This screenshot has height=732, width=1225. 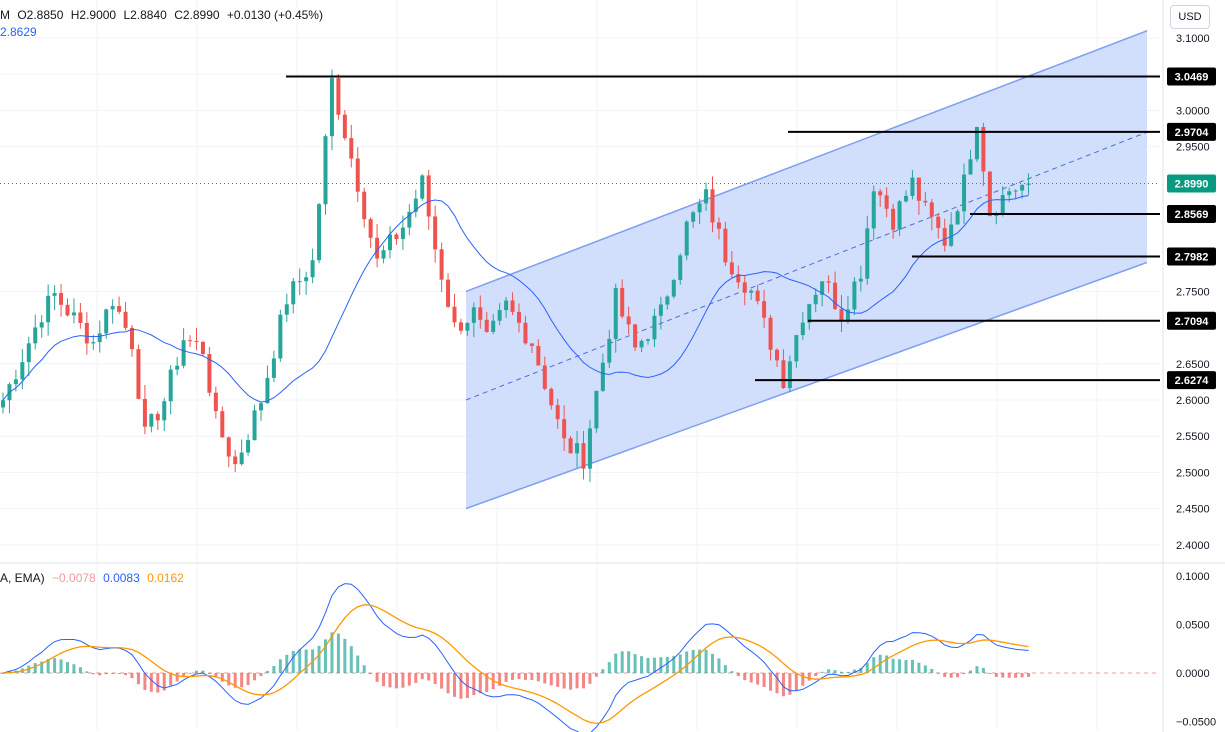 I want to click on macd-tick-label: 0.0000, so click(x=1193, y=674).